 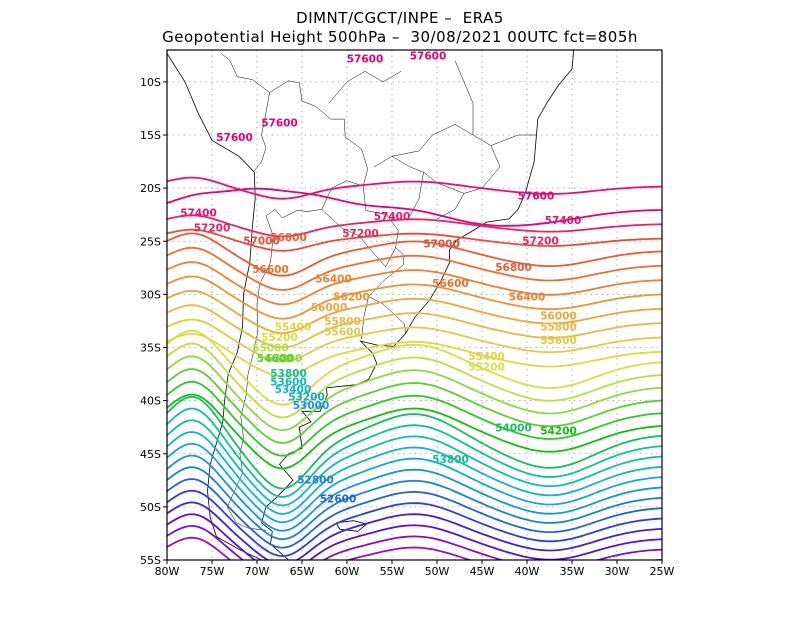 I want to click on y-tick-label: 45S, so click(x=150, y=454).